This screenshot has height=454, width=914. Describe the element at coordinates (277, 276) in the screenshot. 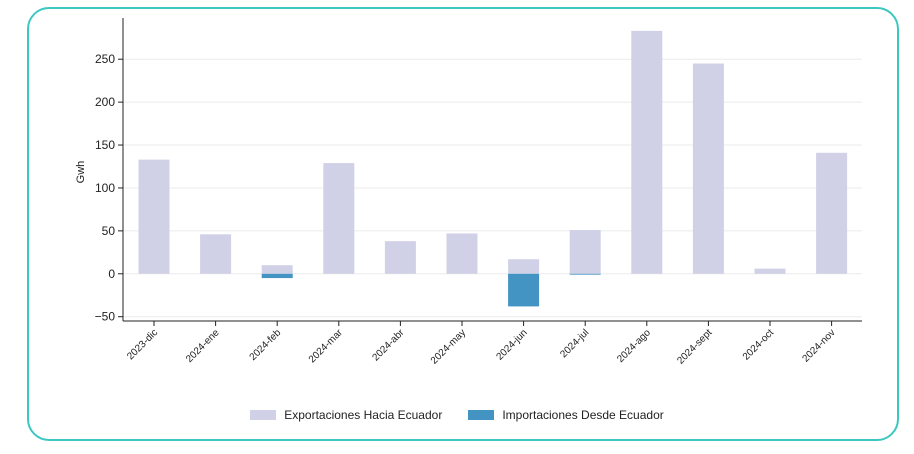

I see `bar-importaciones-2024-feb` at that location.